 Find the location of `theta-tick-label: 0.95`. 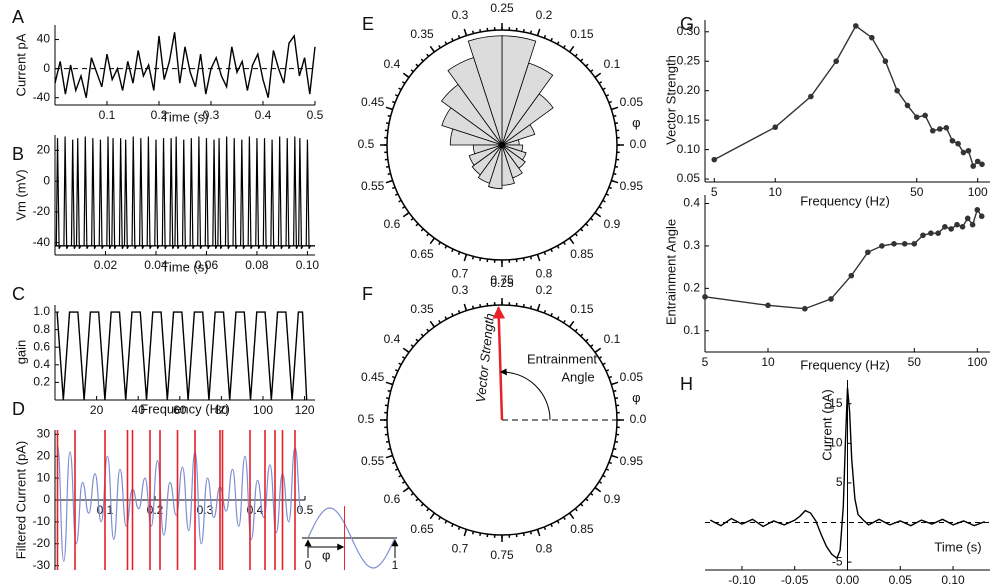

theta-tick-label: 0.95 is located at coordinates (632, 461).